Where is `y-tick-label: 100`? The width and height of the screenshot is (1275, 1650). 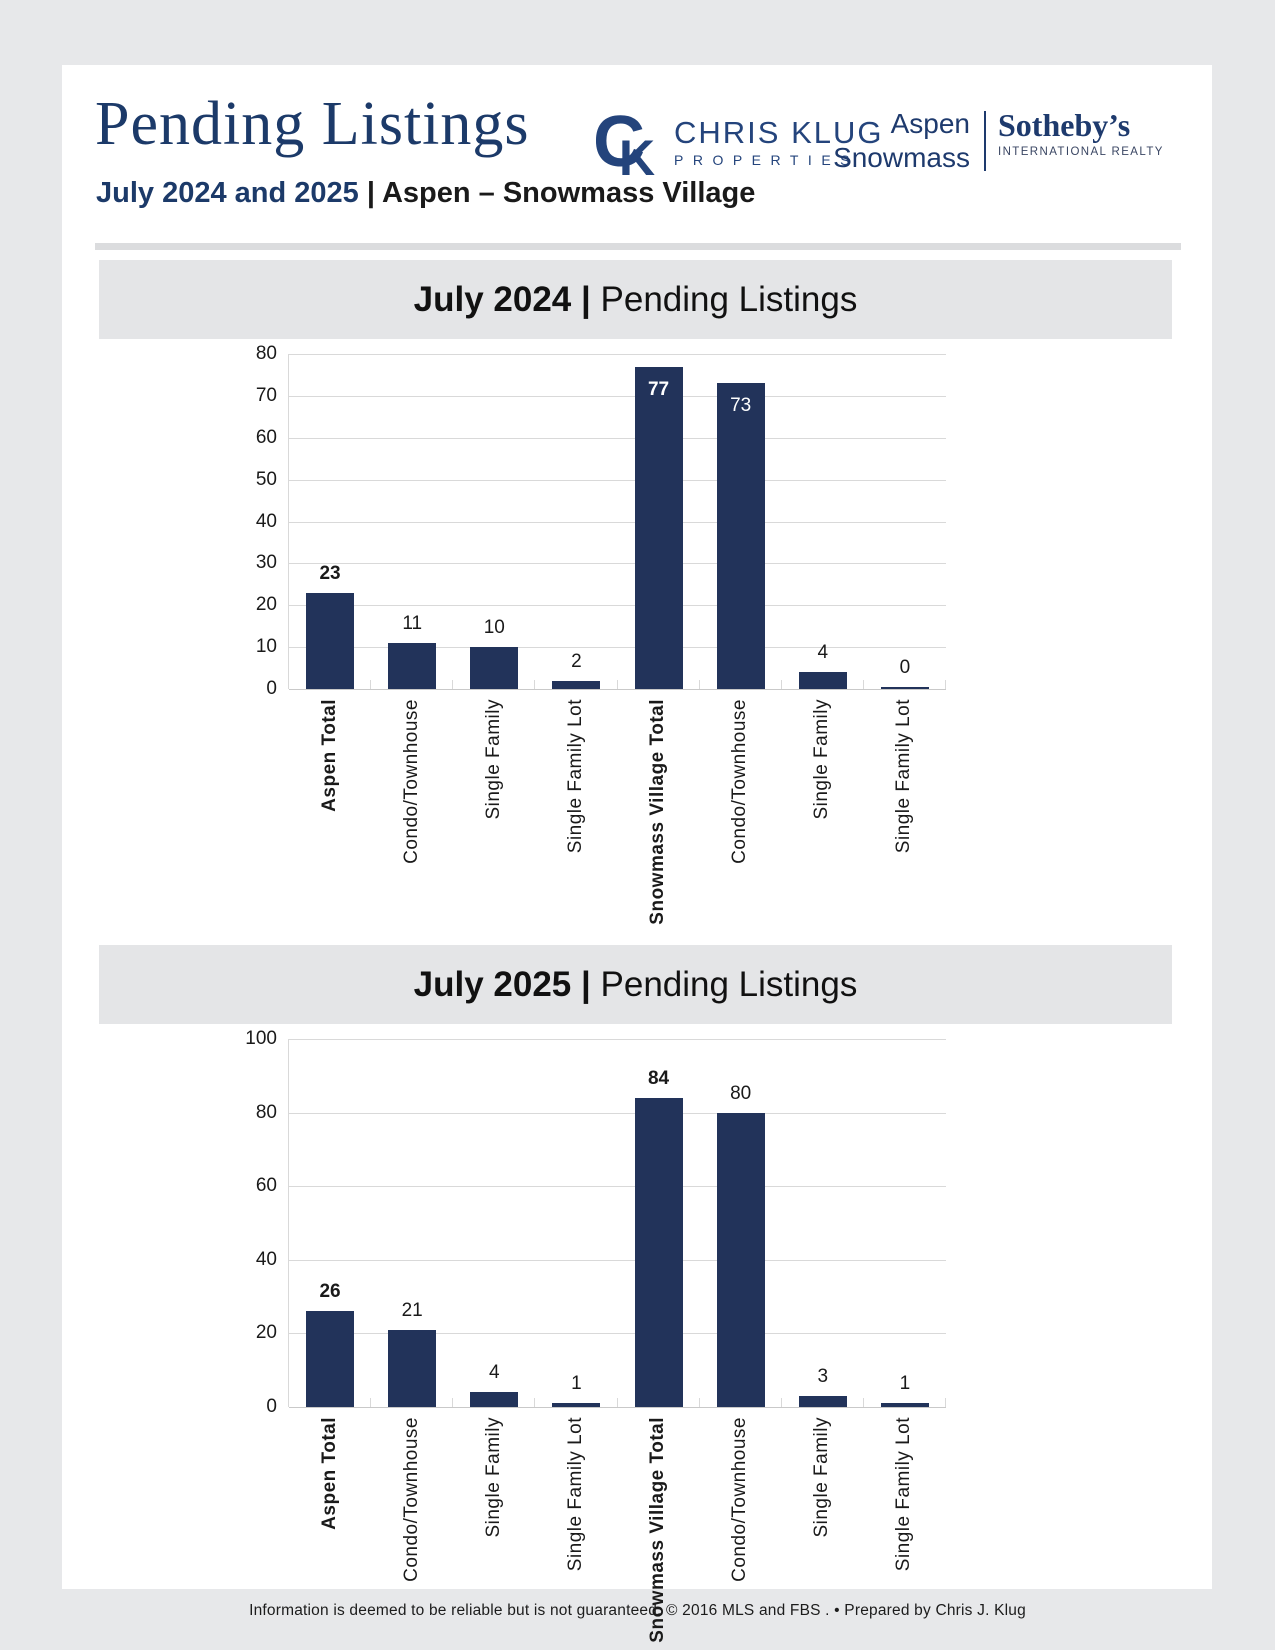
y-tick-label: 100 is located at coordinates (261, 1038).